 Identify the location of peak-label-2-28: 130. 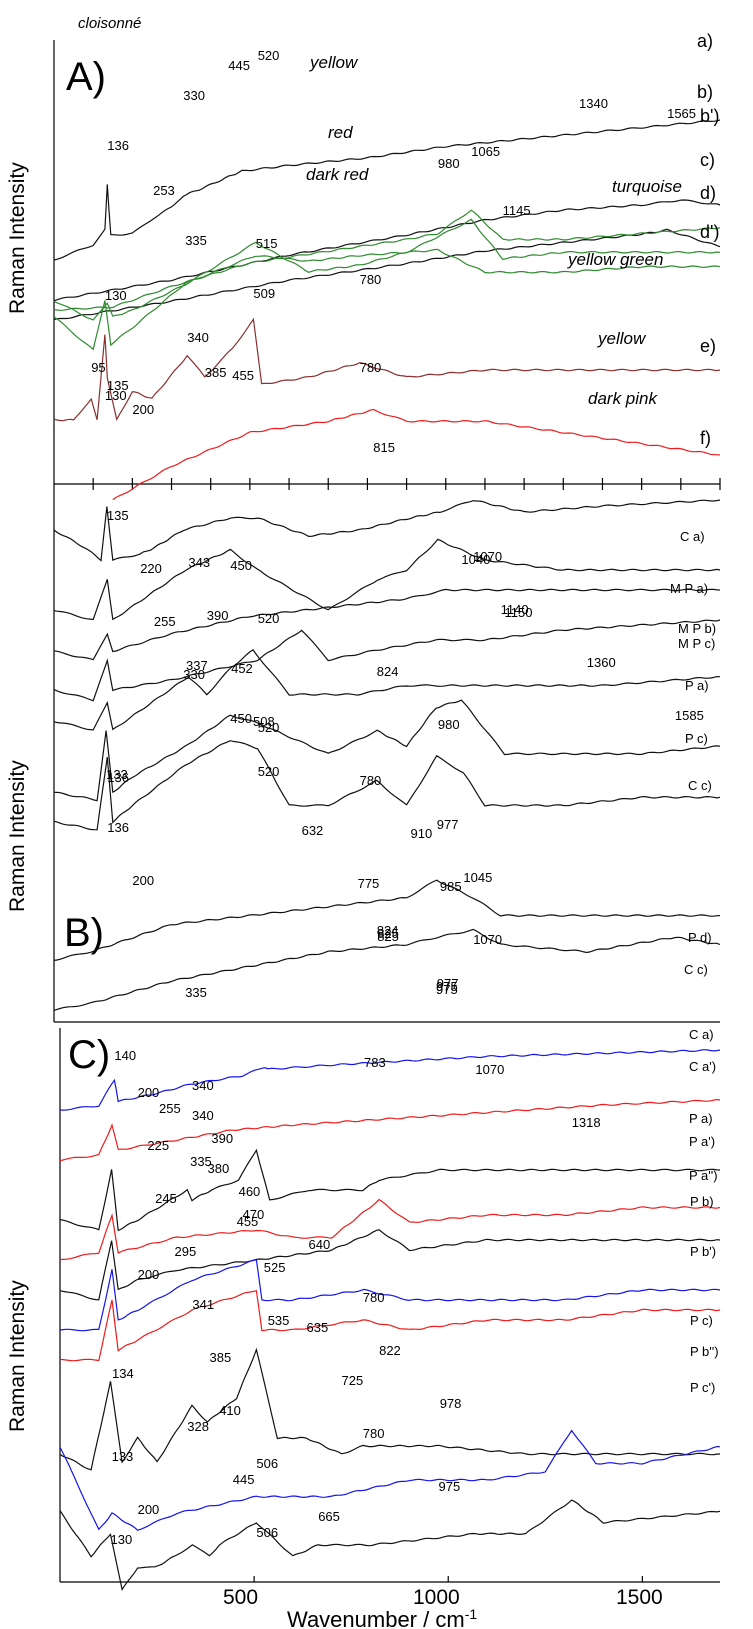
(122, 1539).